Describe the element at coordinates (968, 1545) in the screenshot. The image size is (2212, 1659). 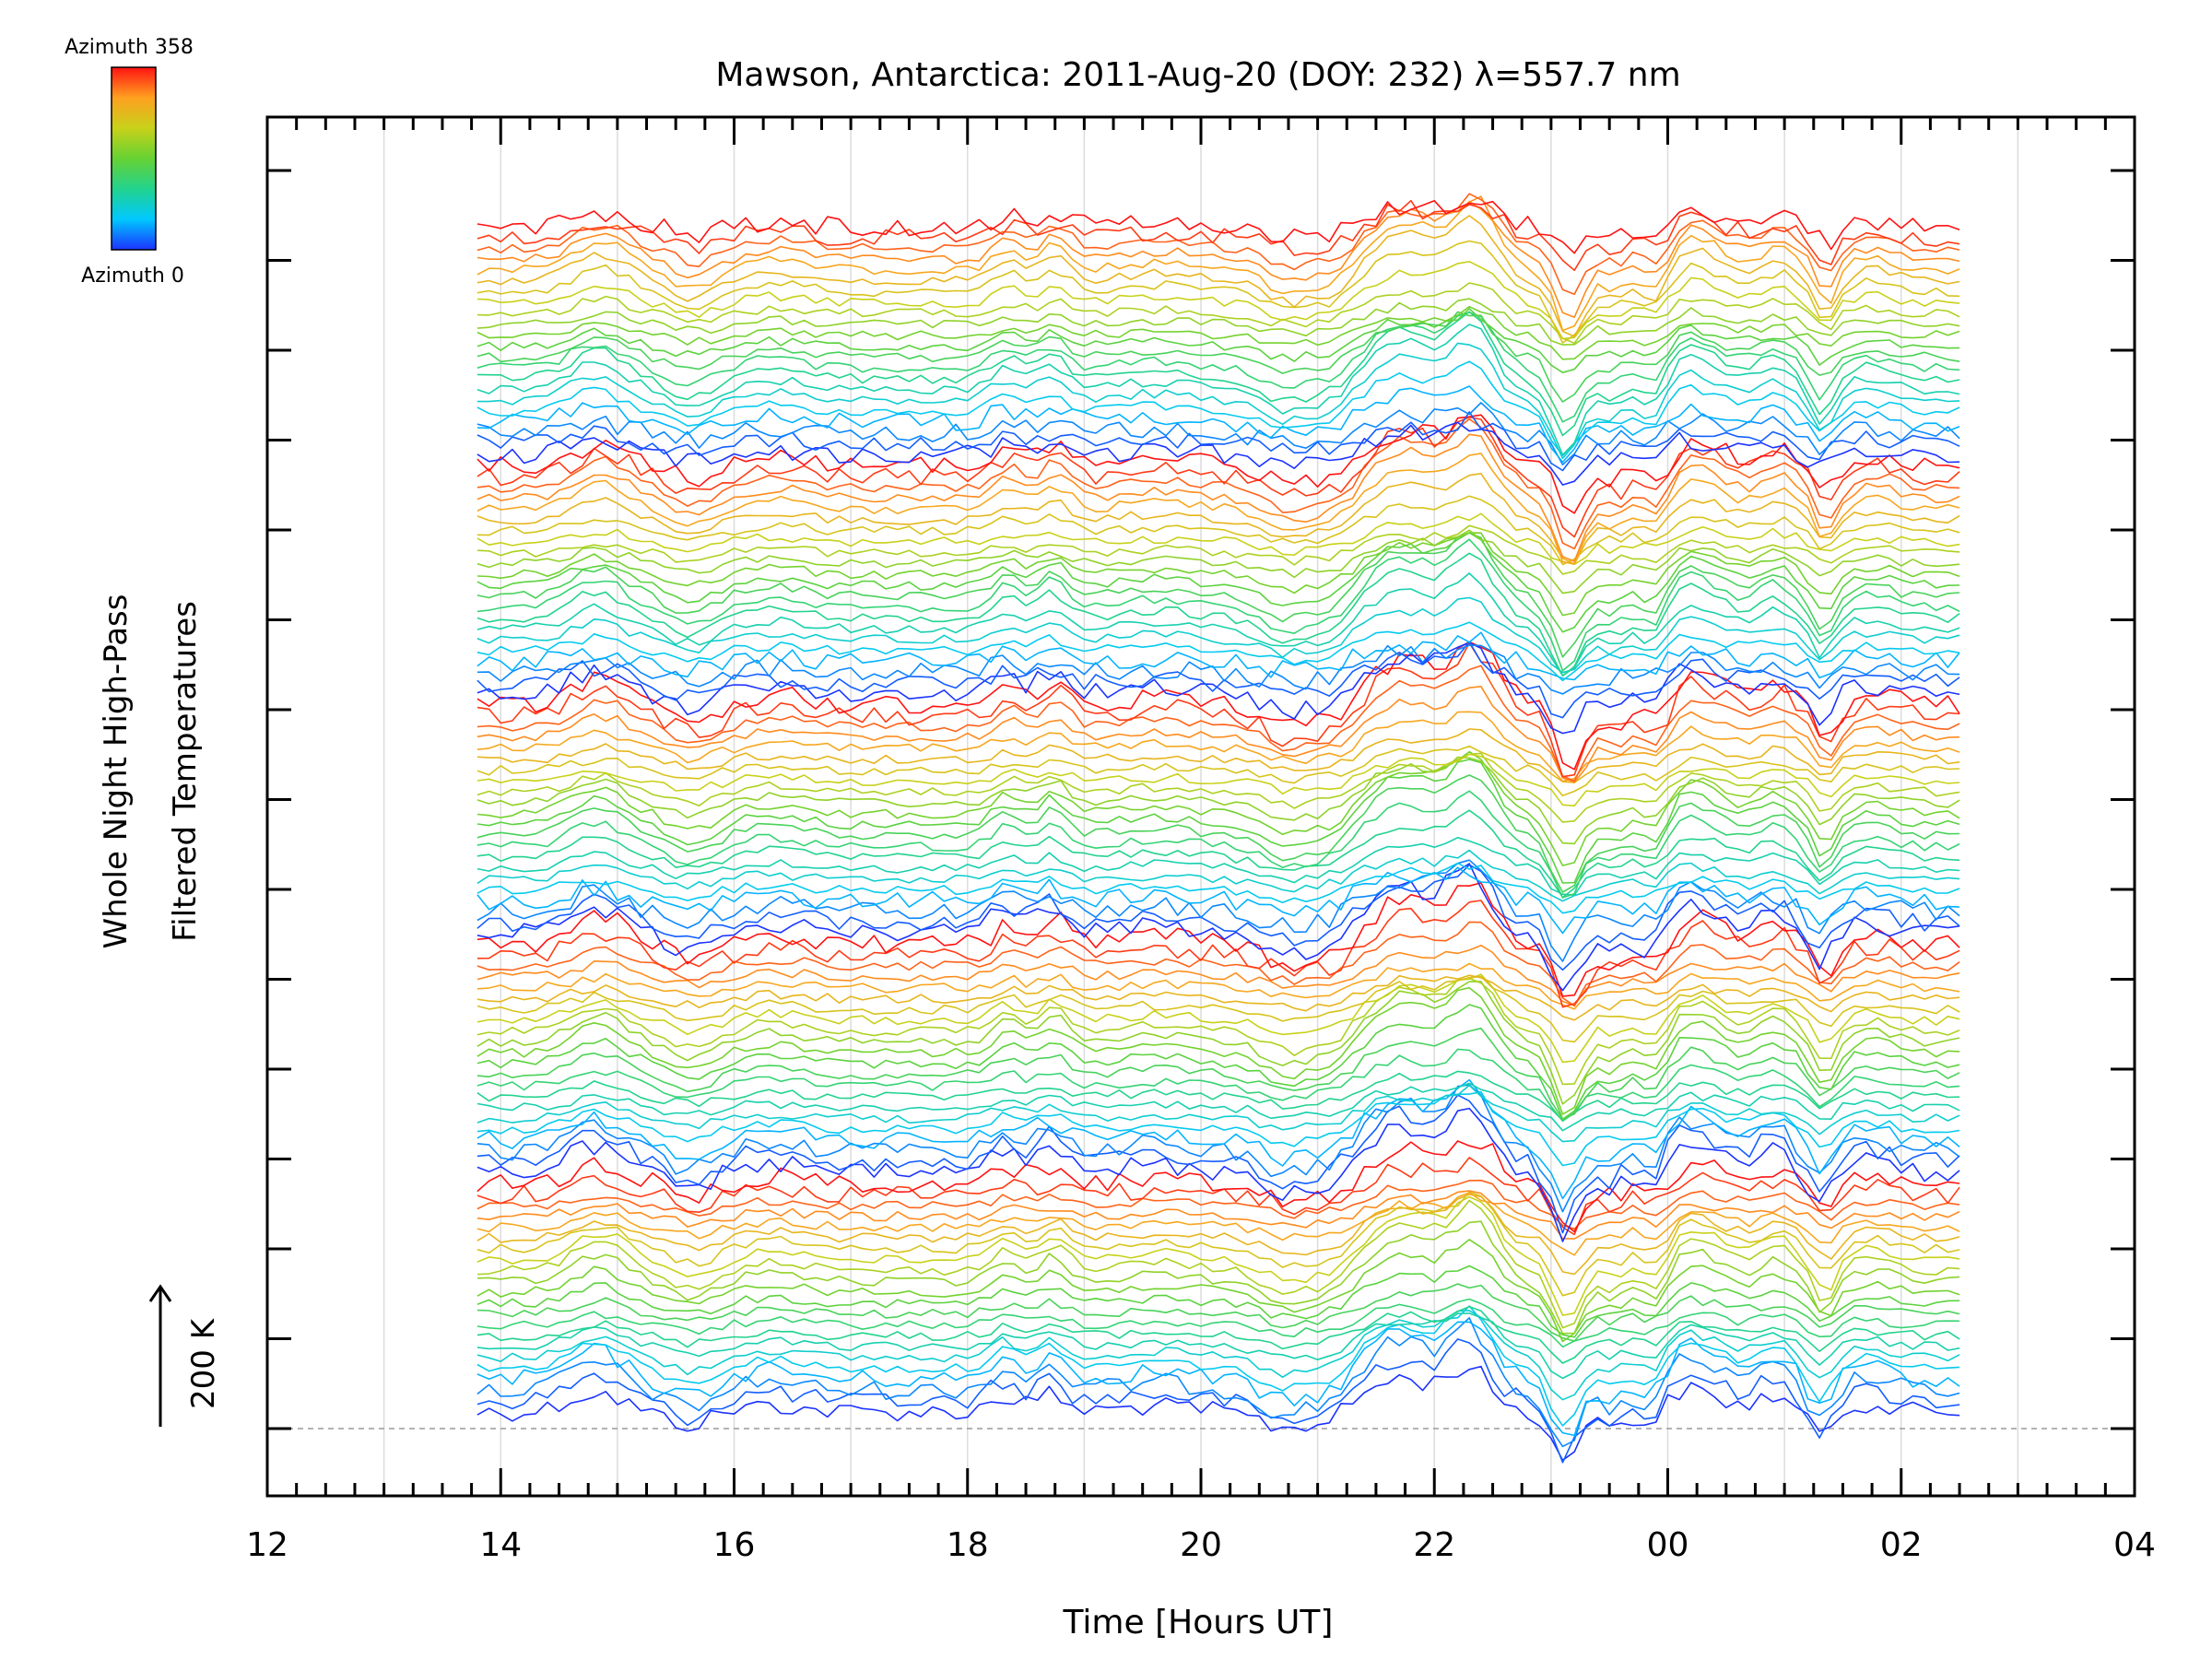
I see `x-tick-label: 18` at that location.